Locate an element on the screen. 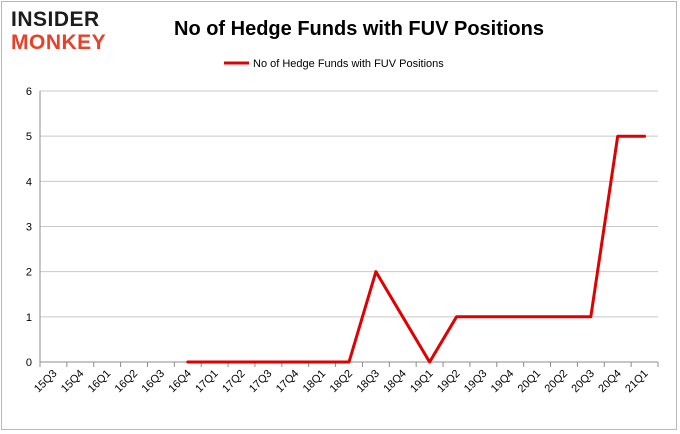 Image resolution: width=680 pixels, height=434 pixels. insider-monkey-logo: INSIDER MONKEY is located at coordinates (58, 31).